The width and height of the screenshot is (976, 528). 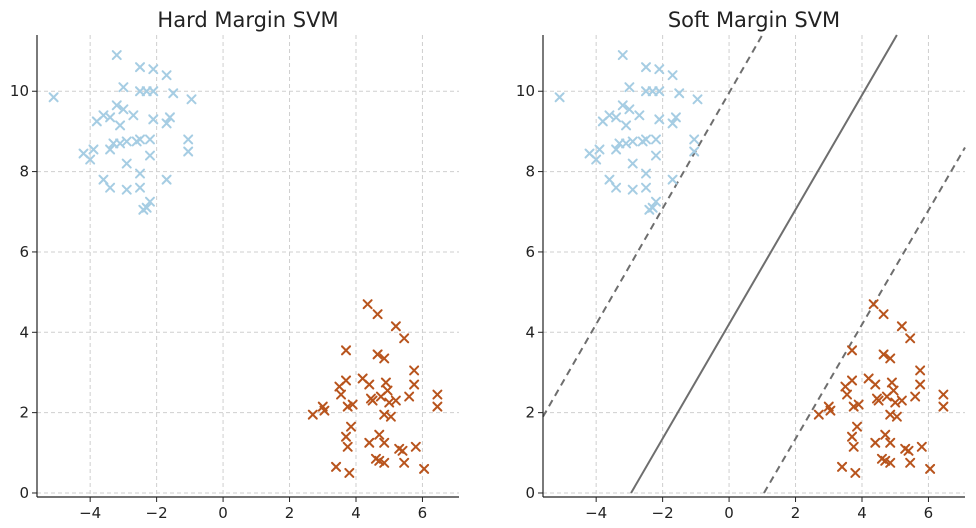 I want to click on x-tick-label: −4, so click(x=596, y=513).